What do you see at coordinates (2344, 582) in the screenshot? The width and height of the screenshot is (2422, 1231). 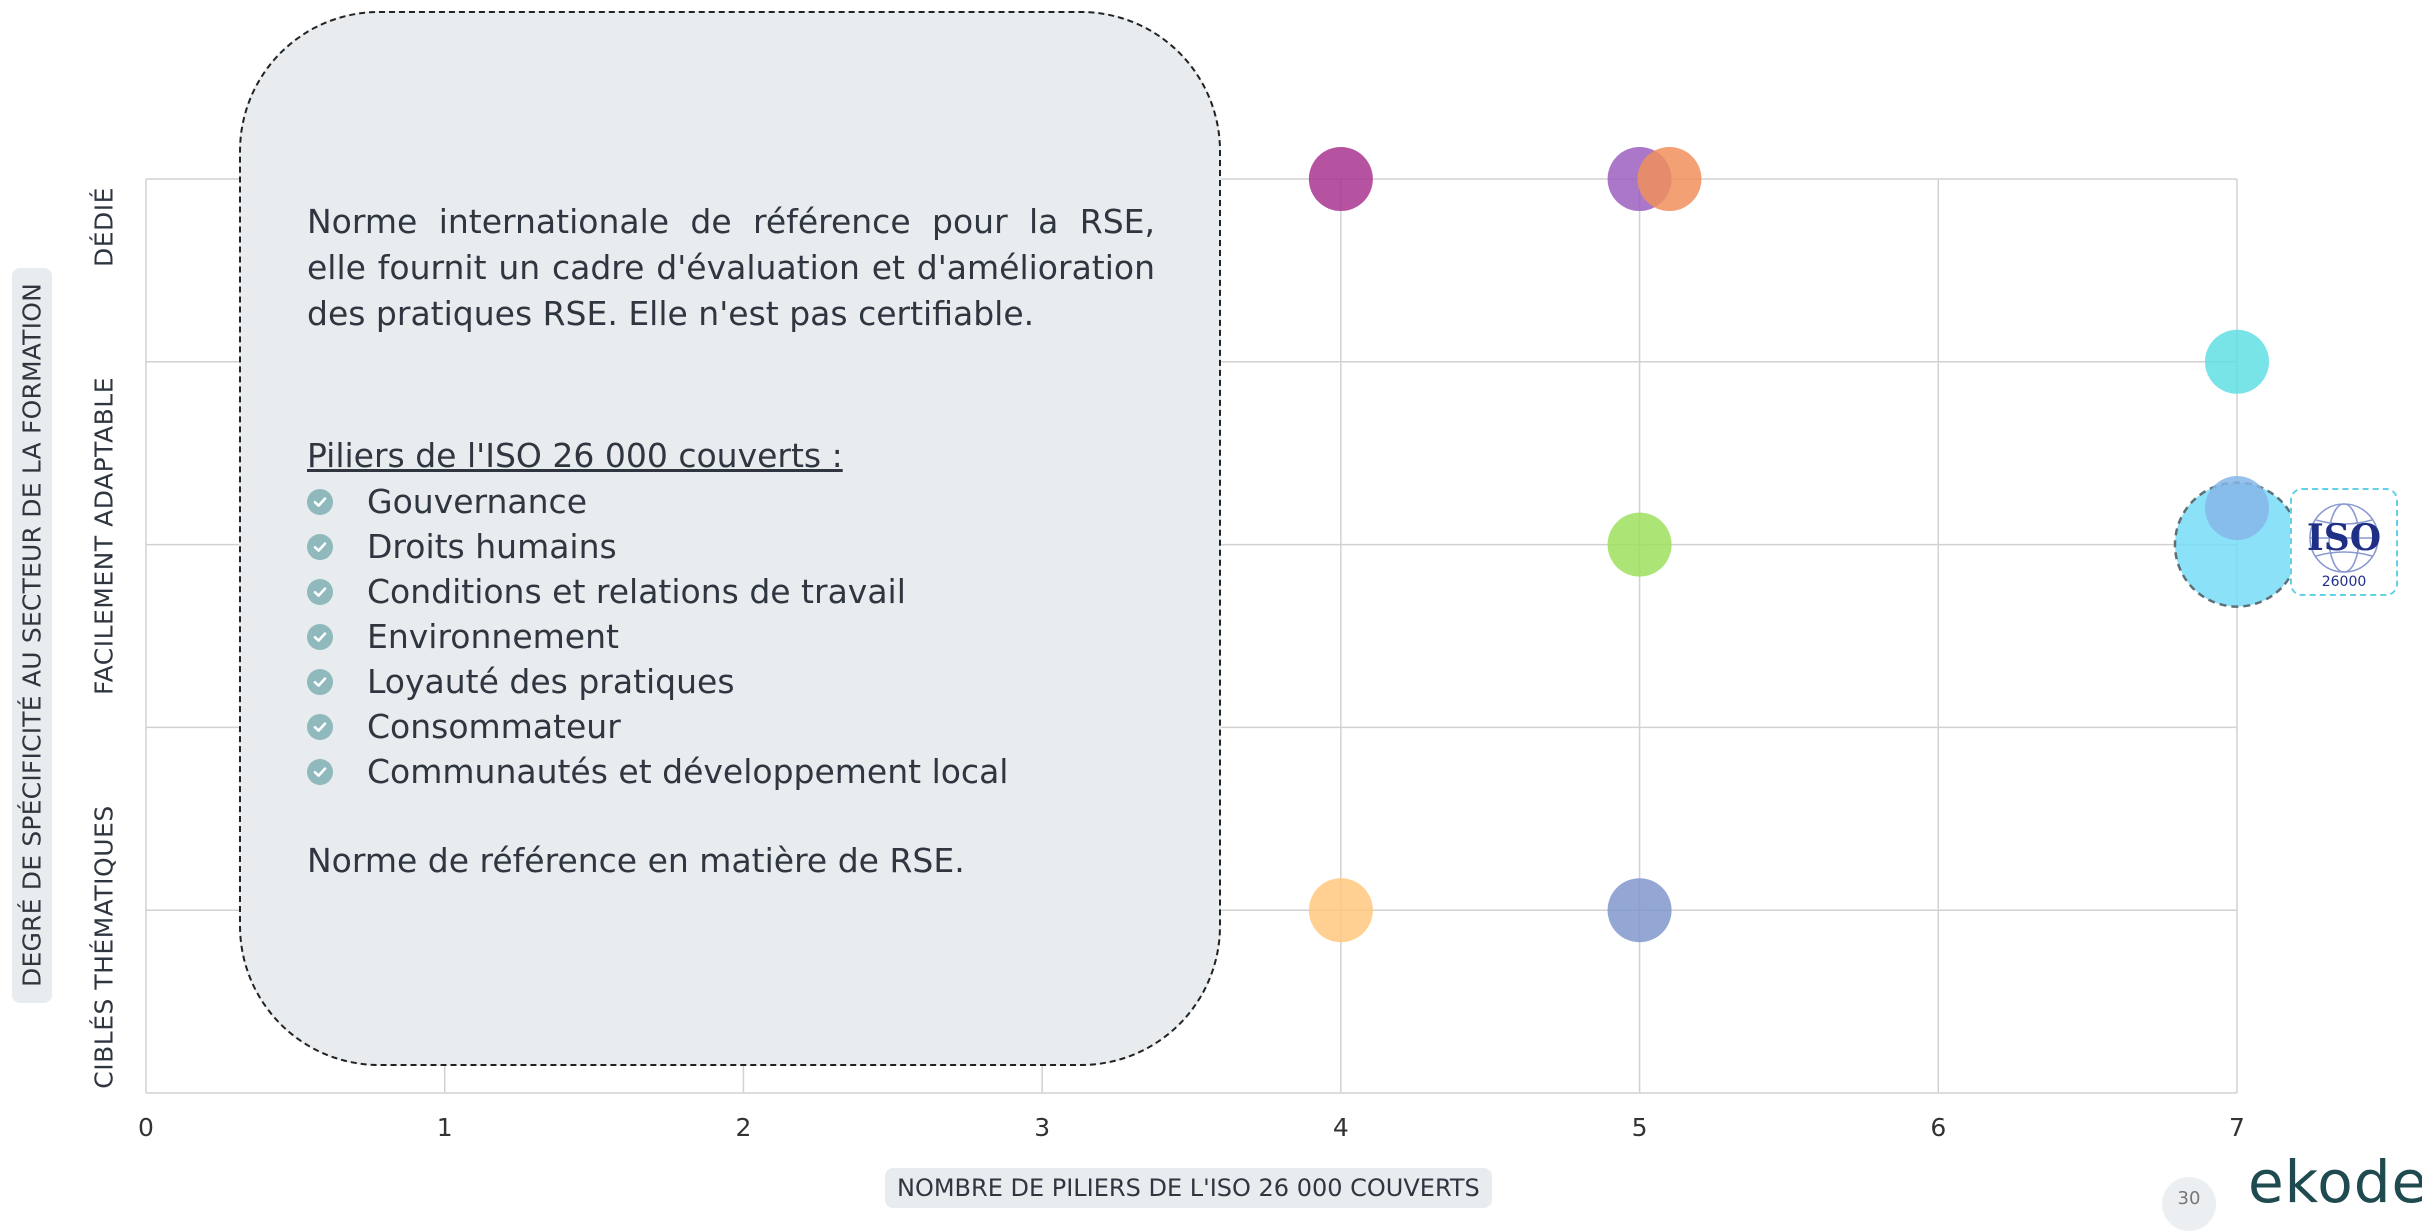 I see `iso-logo-number: 26000` at bounding box center [2344, 582].